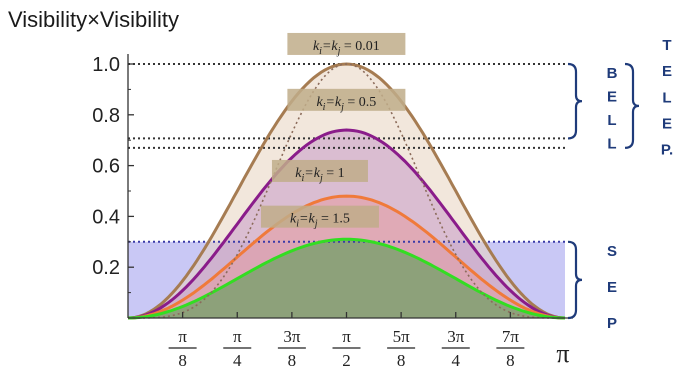  What do you see at coordinates (292, 360) in the screenshot?
I see `x-tick-denominator-3: 8` at bounding box center [292, 360].